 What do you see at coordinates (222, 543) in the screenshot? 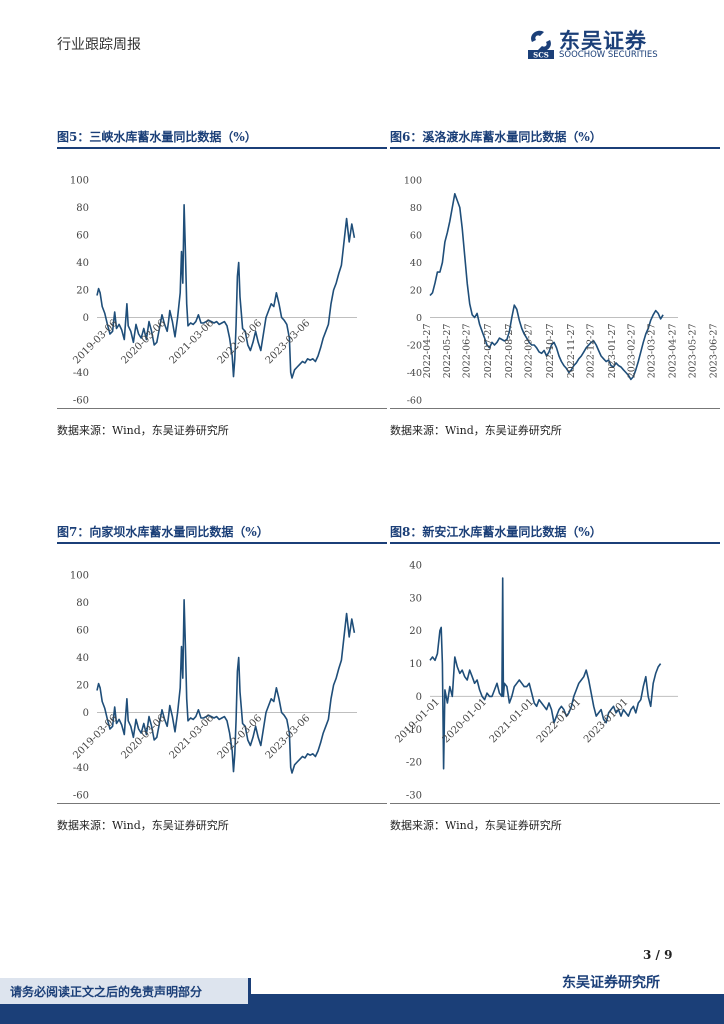
I see `figure-7-top-rule` at bounding box center [222, 543].